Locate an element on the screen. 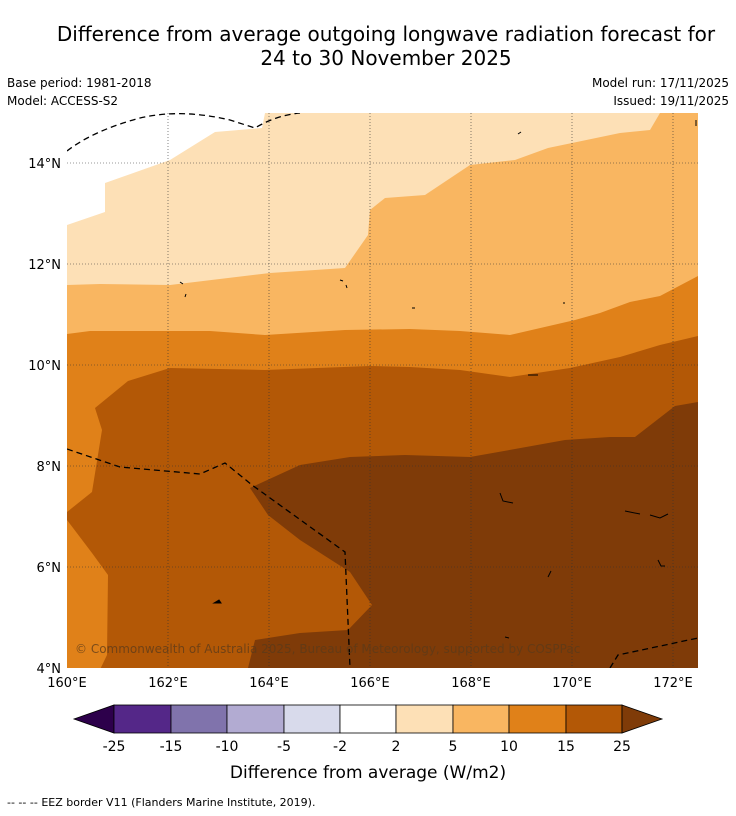  colorbar-tick-label: -15 is located at coordinates (171, 747).